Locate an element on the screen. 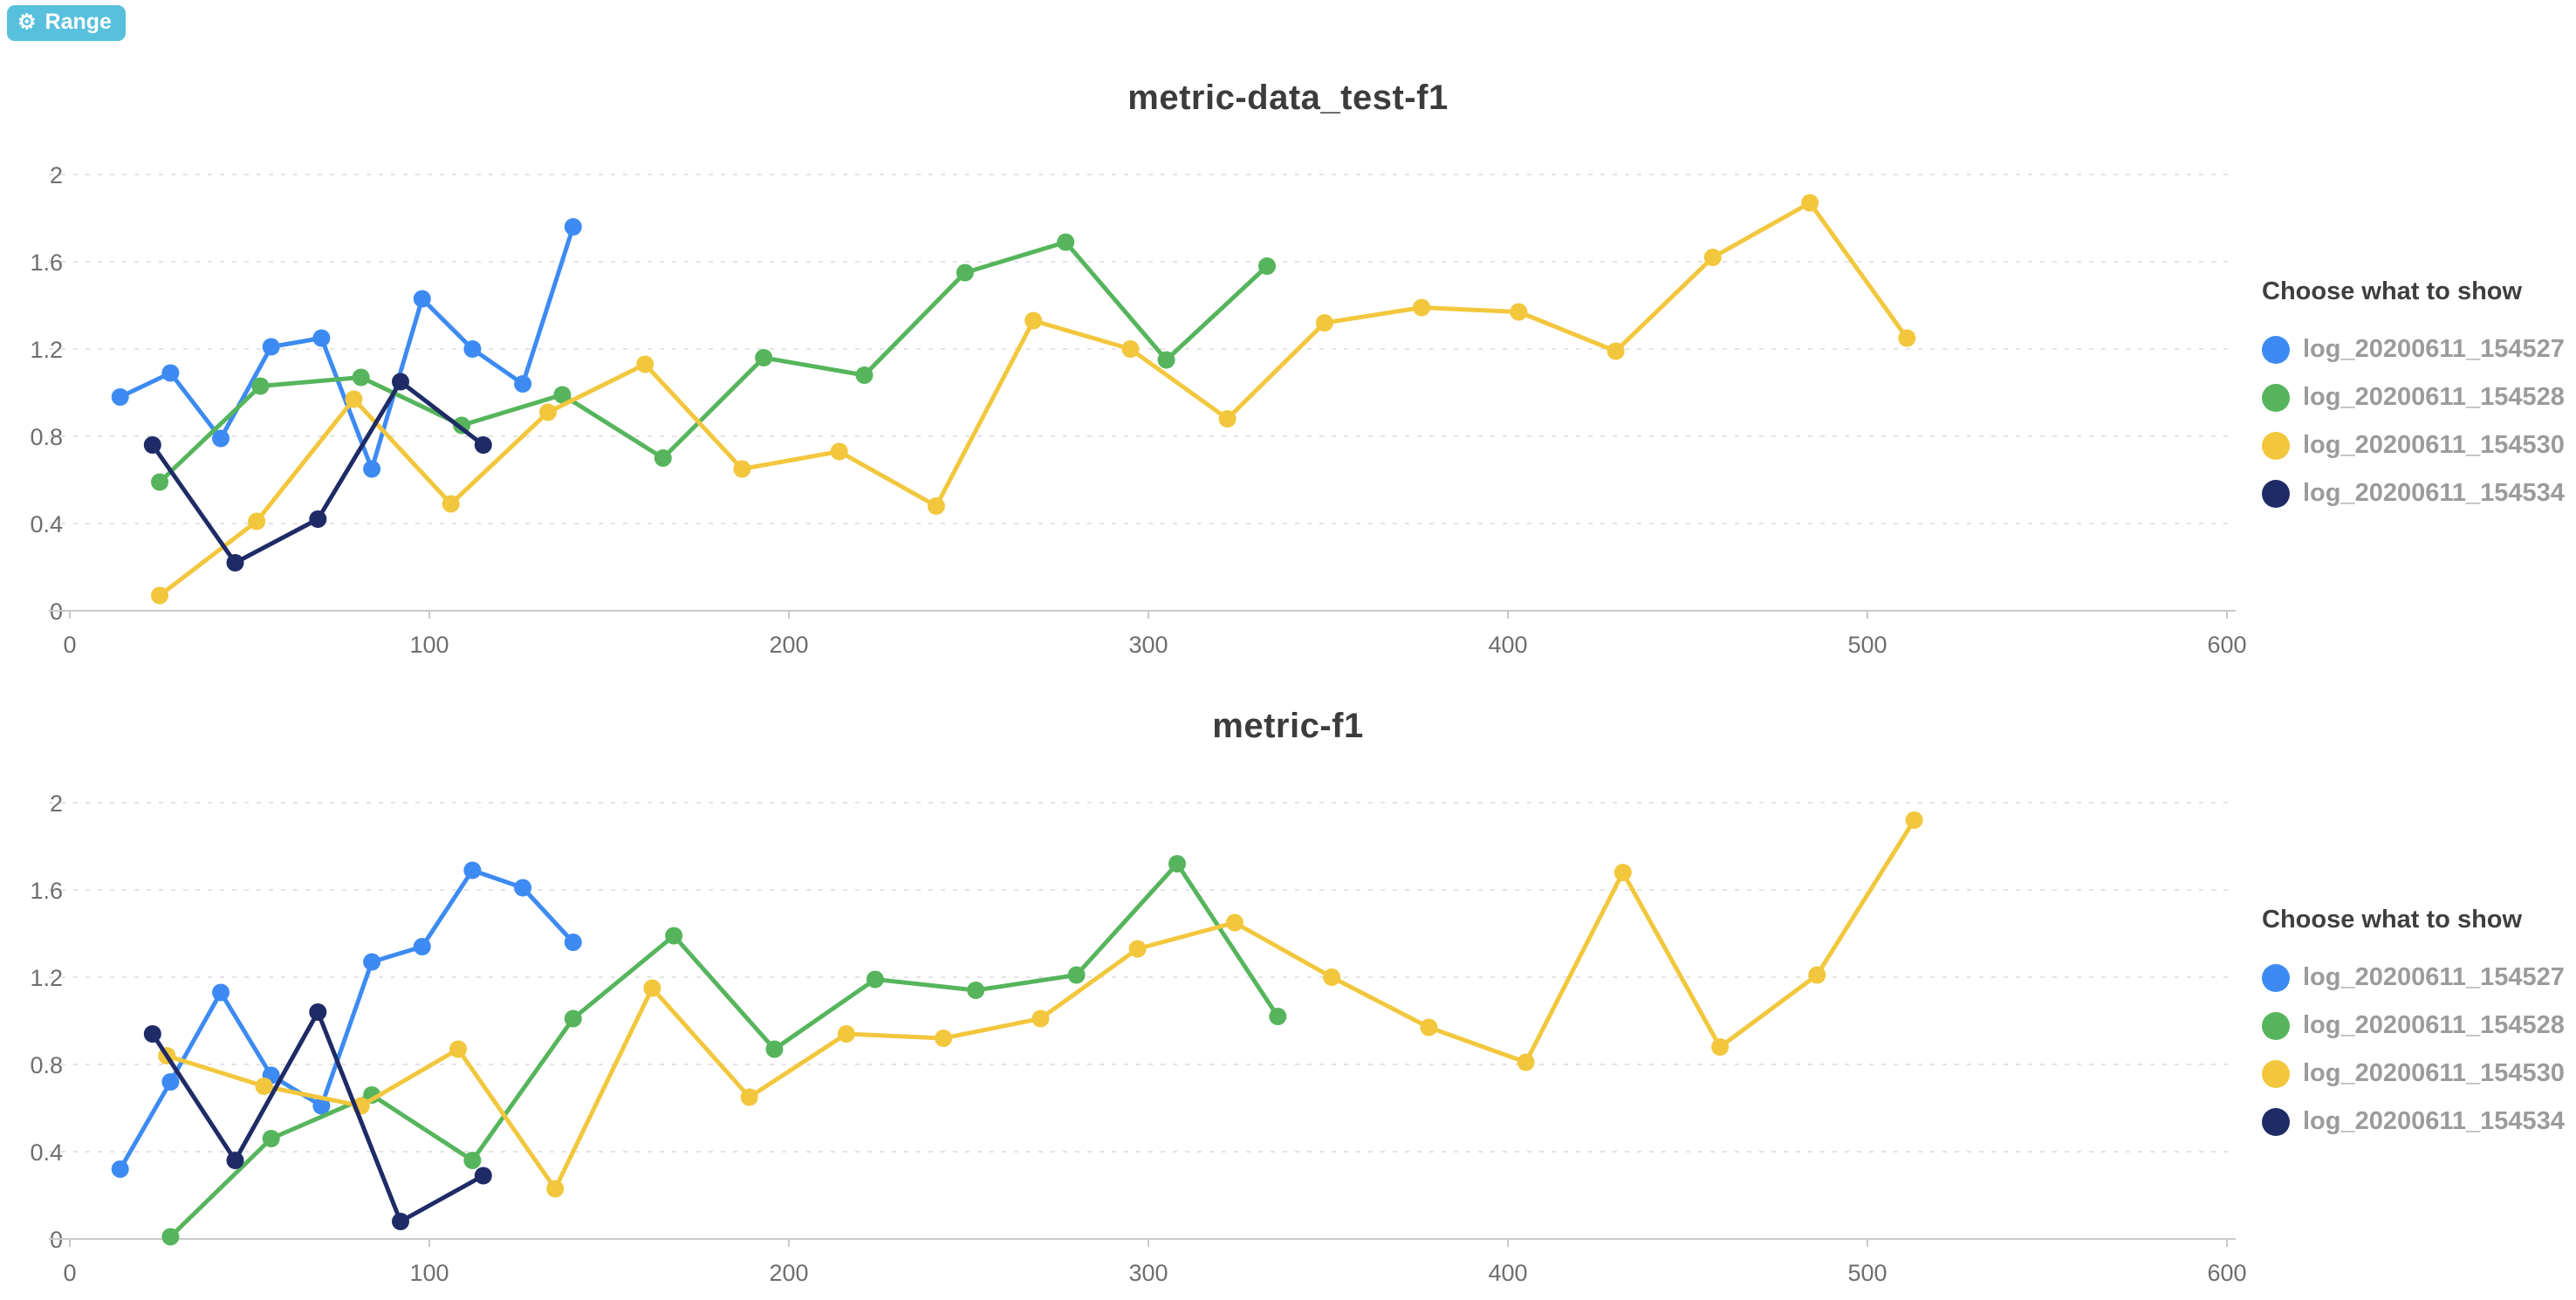 This screenshot has height=1300, width=2576. range-button-label: Range is located at coordinates (78, 22).